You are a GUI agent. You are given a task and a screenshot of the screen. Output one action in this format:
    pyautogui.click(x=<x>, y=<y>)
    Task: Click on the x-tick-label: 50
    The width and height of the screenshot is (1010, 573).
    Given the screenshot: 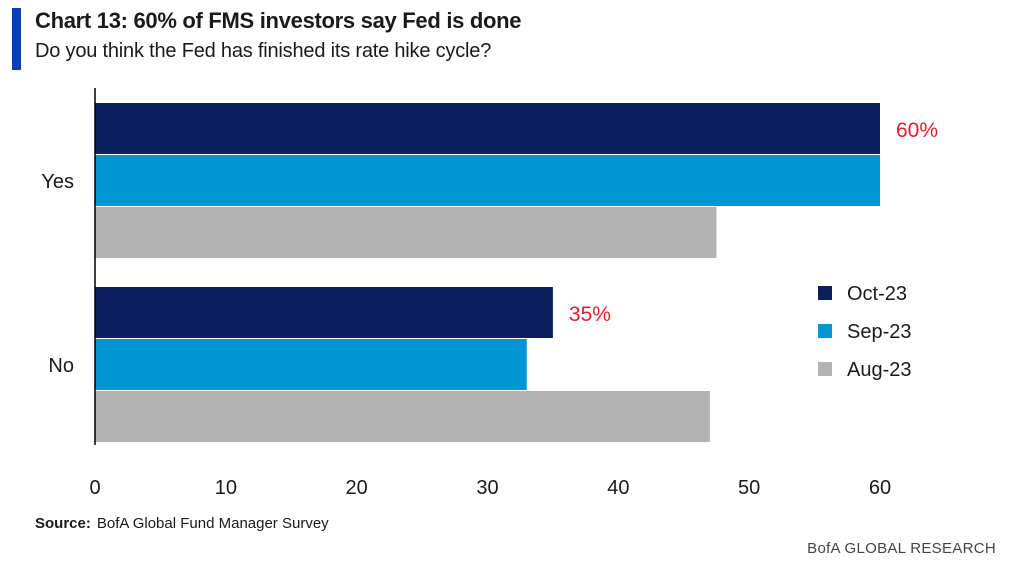 What is the action you would take?
    pyautogui.click(x=749, y=488)
    